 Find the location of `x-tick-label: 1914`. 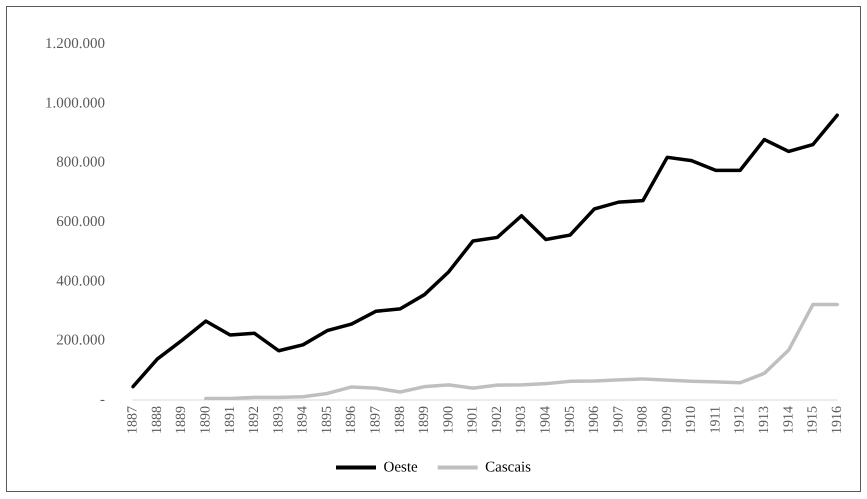

x-tick-label: 1914 is located at coordinates (788, 420).